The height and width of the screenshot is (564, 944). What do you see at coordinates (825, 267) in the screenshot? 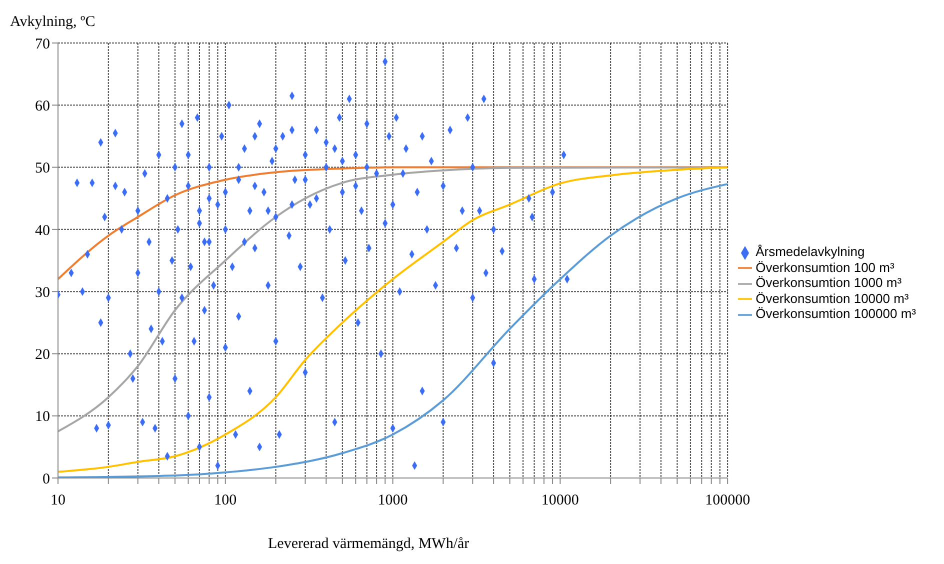
I see `legend-label: Överkonsumtion 100 m³` at bounding box center [825, 267].